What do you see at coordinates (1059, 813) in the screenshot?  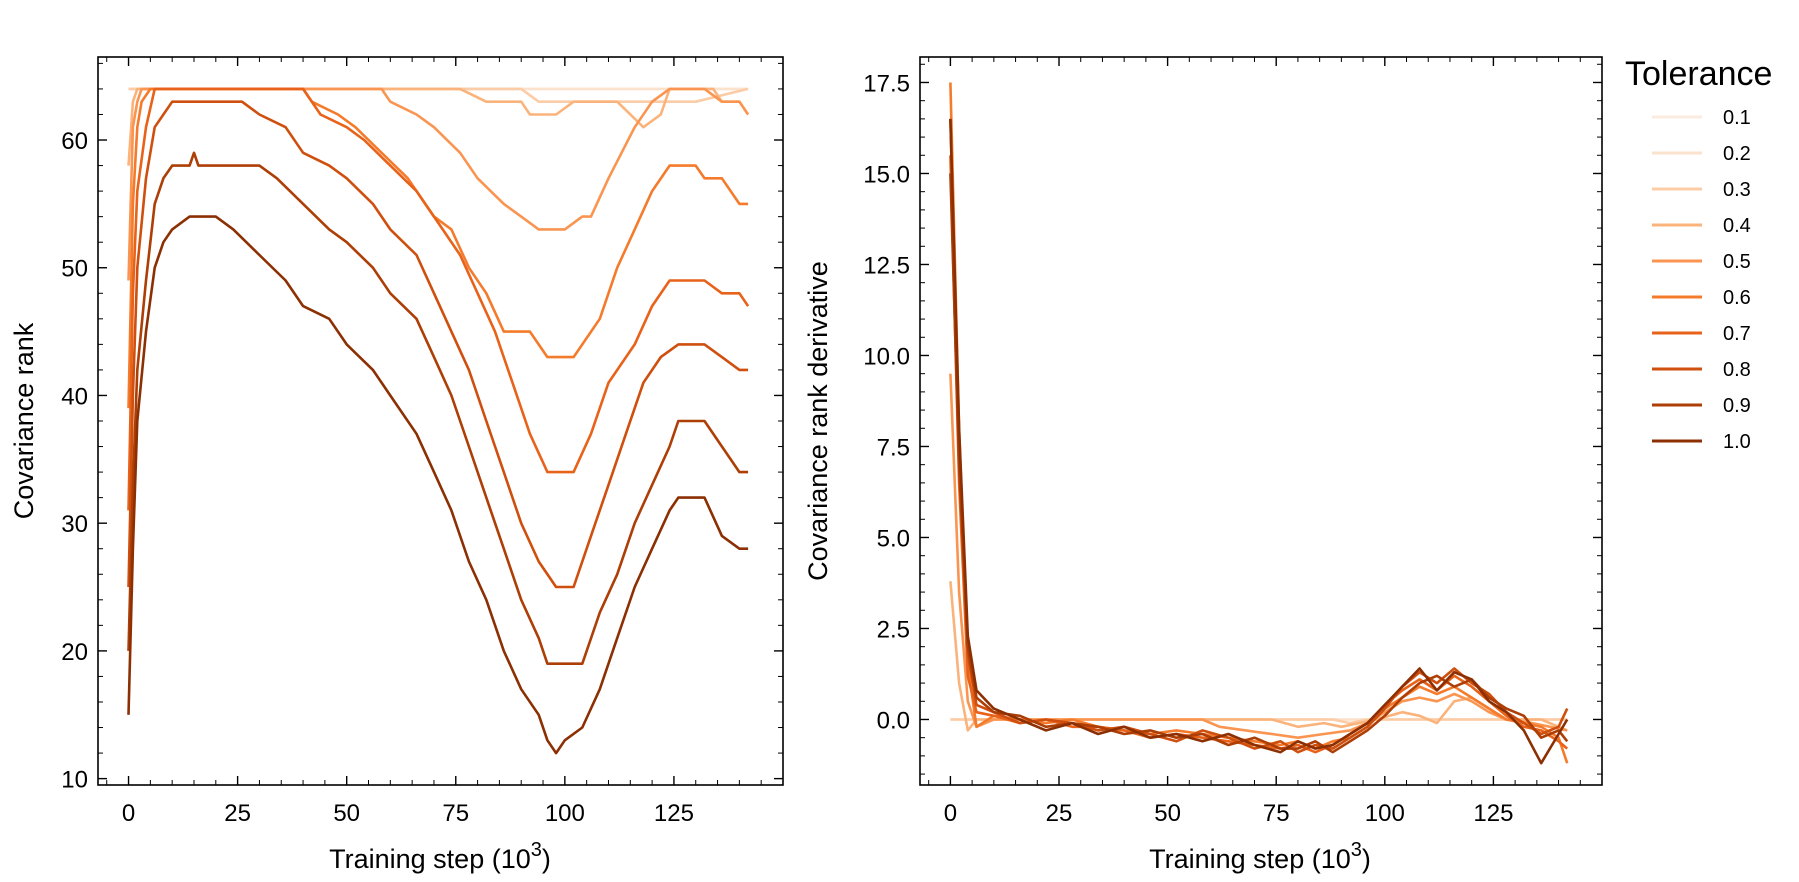 I see `right-x-tick-label: 25` at bounding box center [1059, 813].